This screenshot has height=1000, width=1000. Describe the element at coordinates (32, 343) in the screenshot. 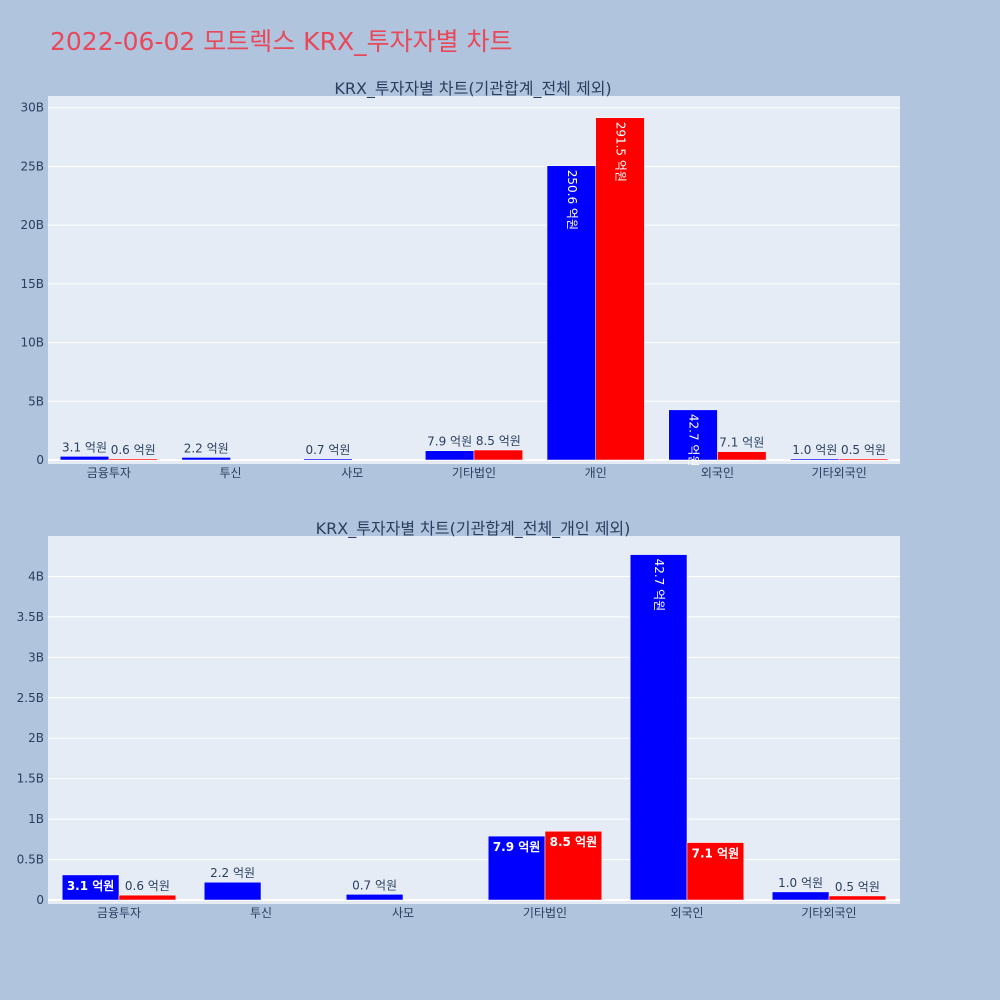

I see `y-tick-label: 10B` at that location.